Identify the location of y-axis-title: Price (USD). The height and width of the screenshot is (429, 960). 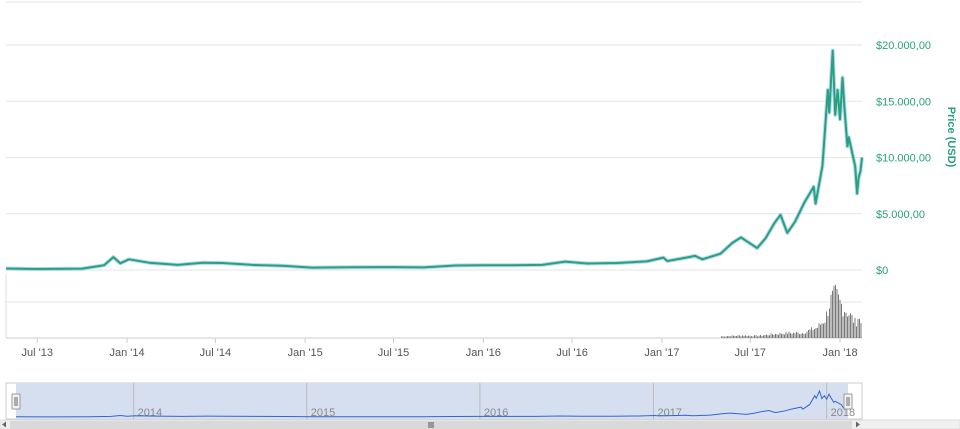
(951, 137).